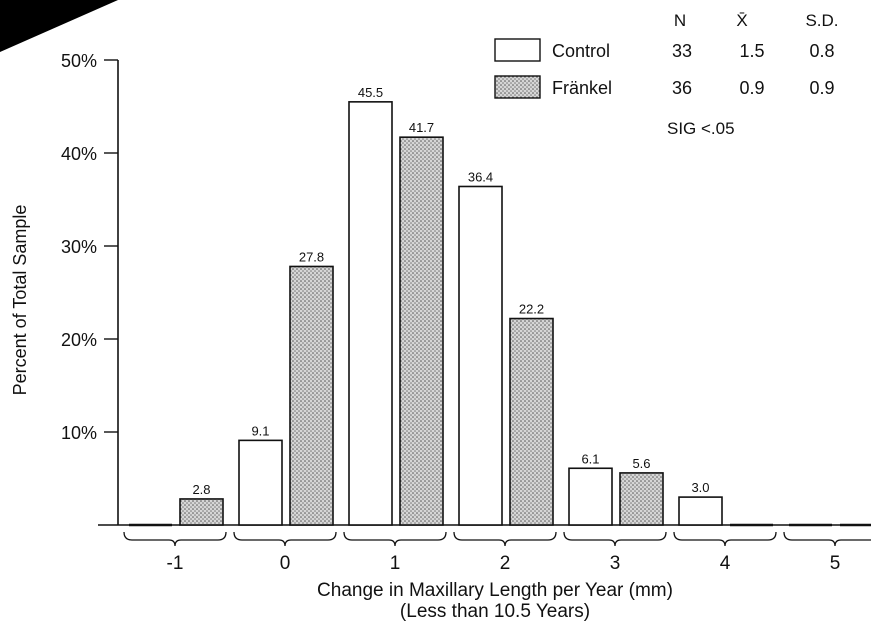  What do you see at coordinates (421, 127) in the screenshot?
I see `data-label-frankel: 41.7` at bounding box center [421, 127].